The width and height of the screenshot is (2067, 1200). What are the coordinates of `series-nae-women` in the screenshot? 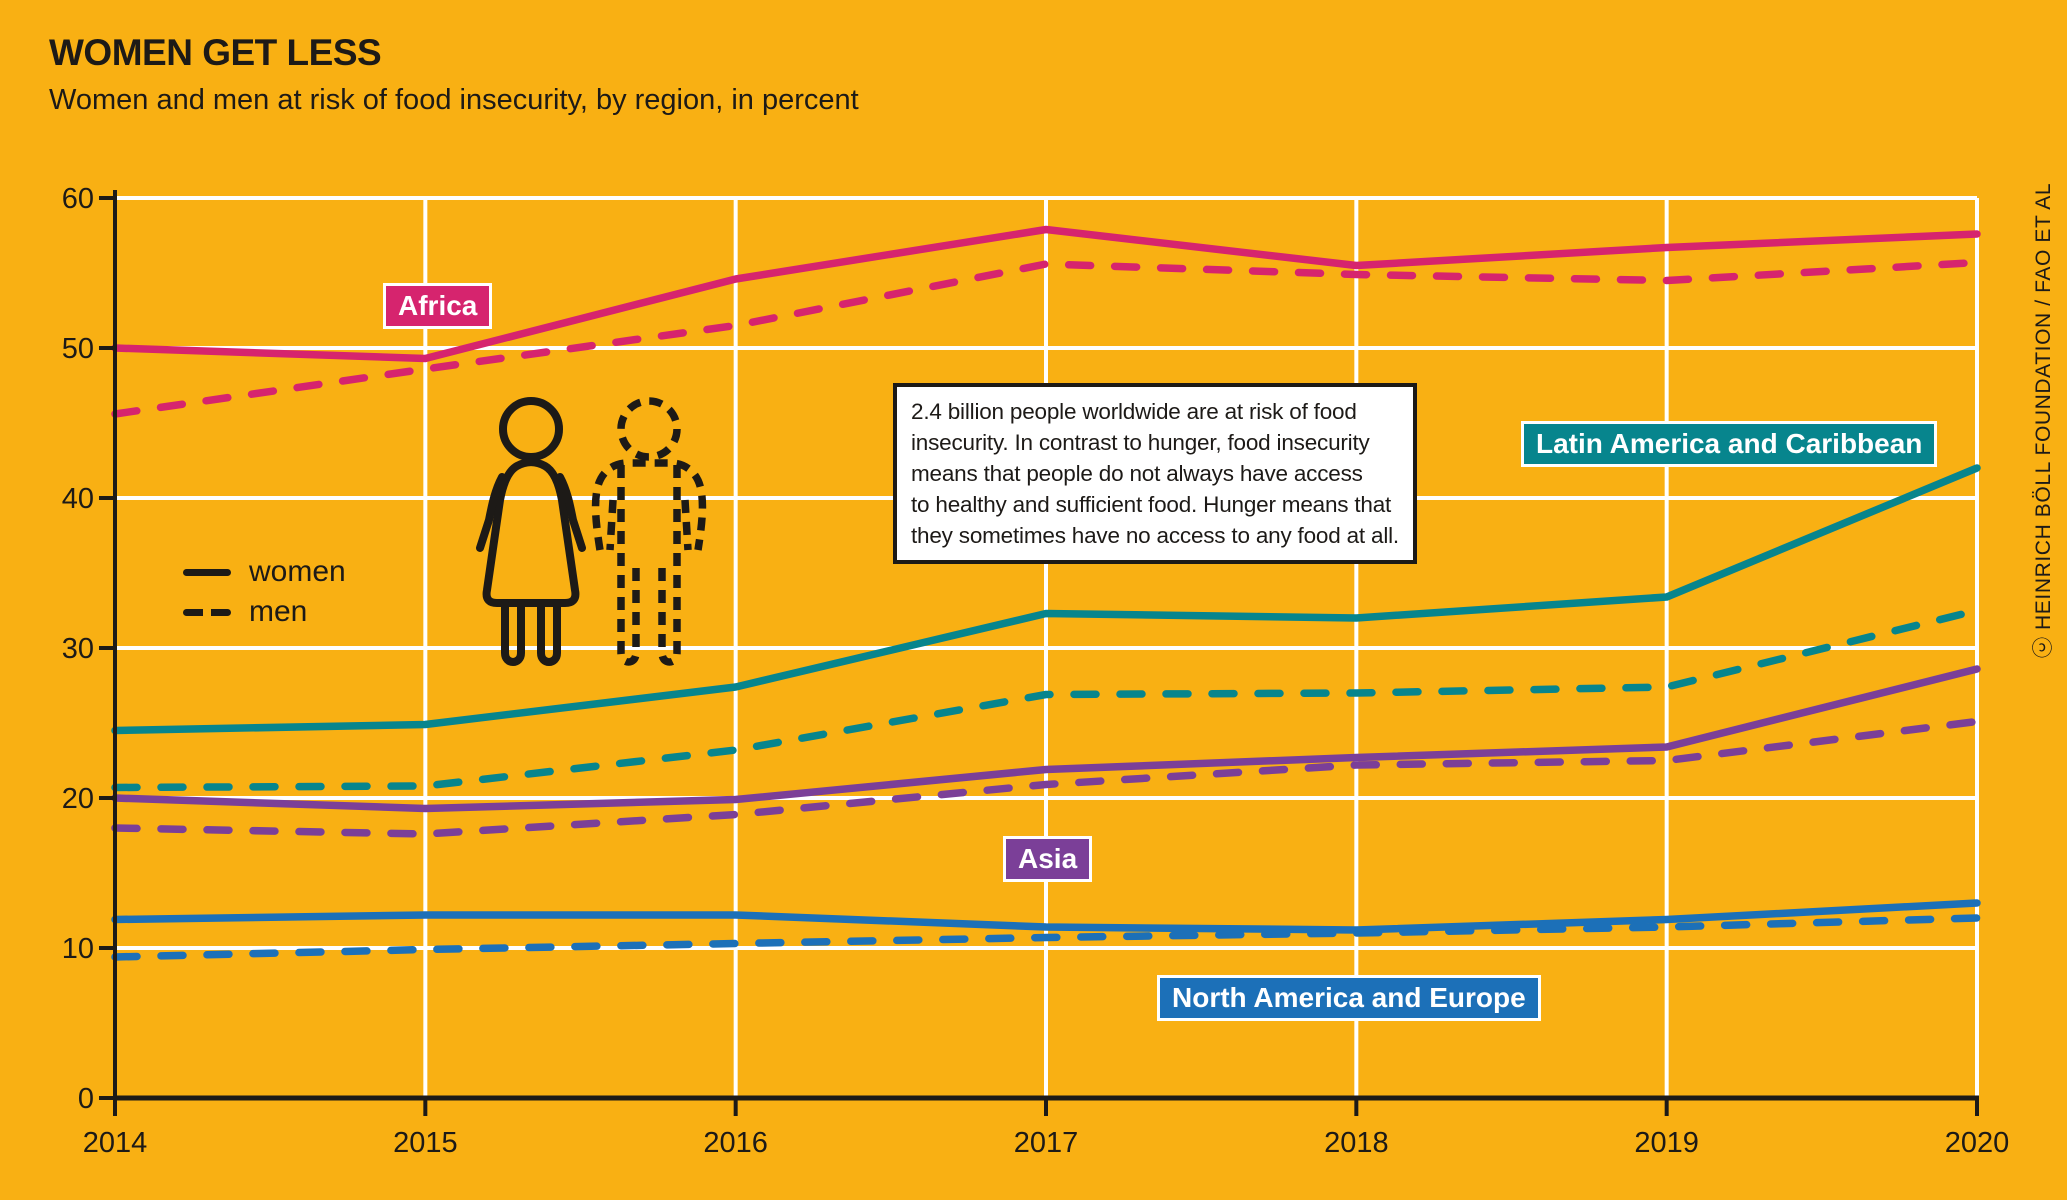 It's located at (1046, 916).